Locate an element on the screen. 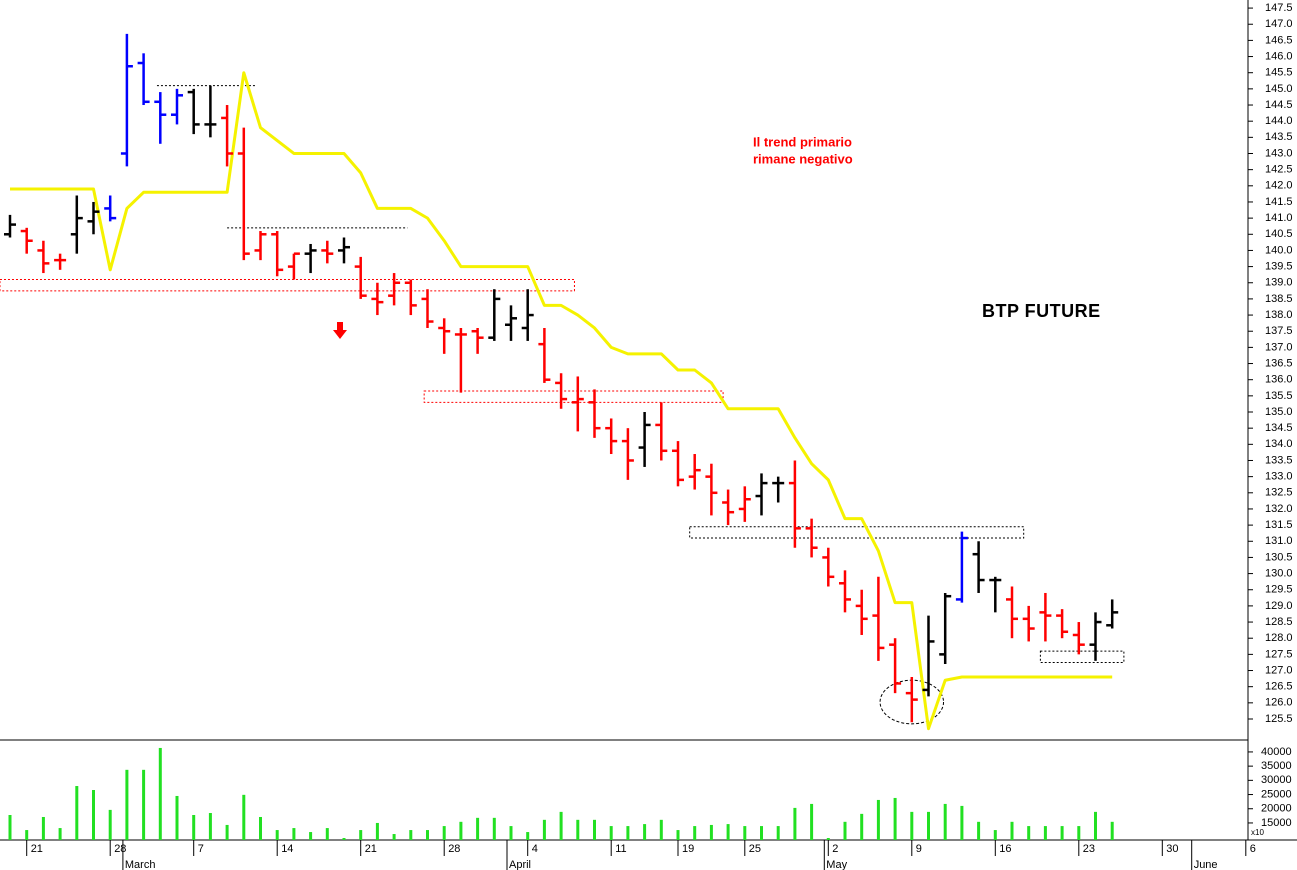  month-label: April is located at coordinates (520, 864).